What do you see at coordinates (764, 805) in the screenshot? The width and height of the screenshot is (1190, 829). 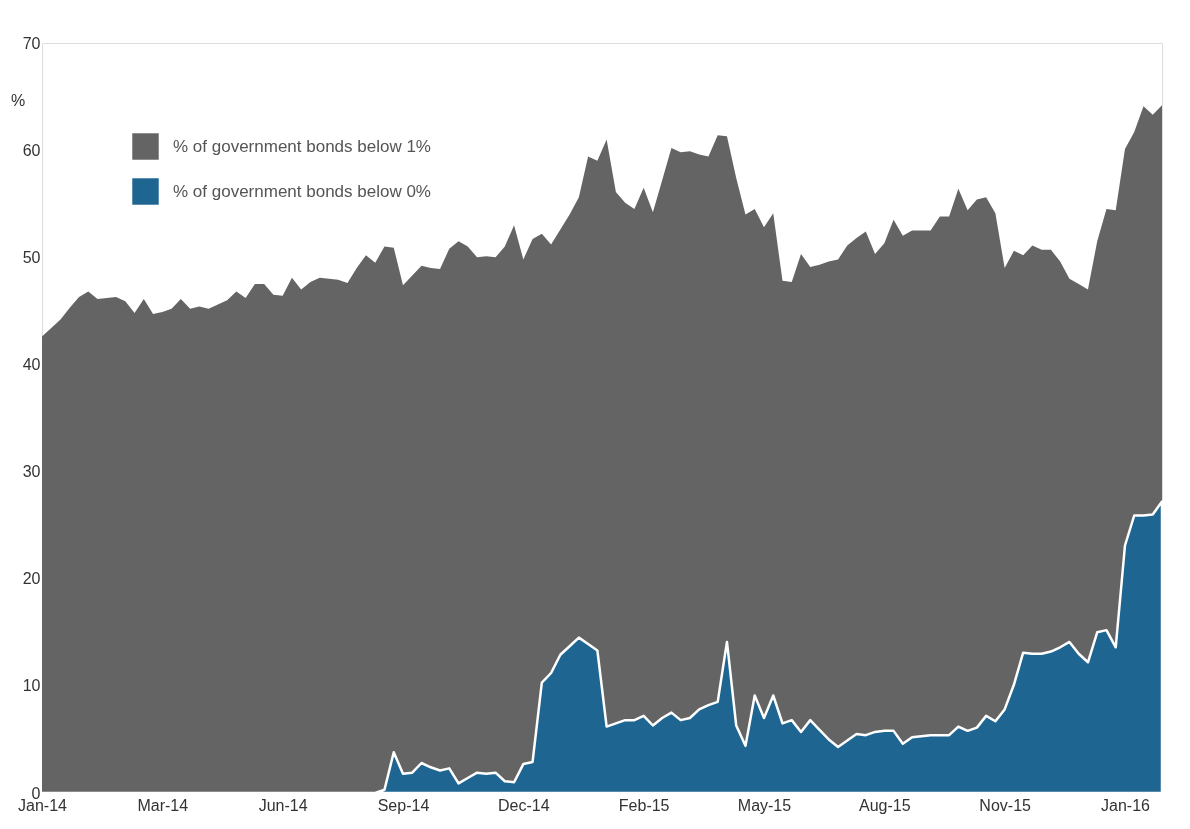 I see `x-tick-label: May-15` at bounding box center [764, 805].